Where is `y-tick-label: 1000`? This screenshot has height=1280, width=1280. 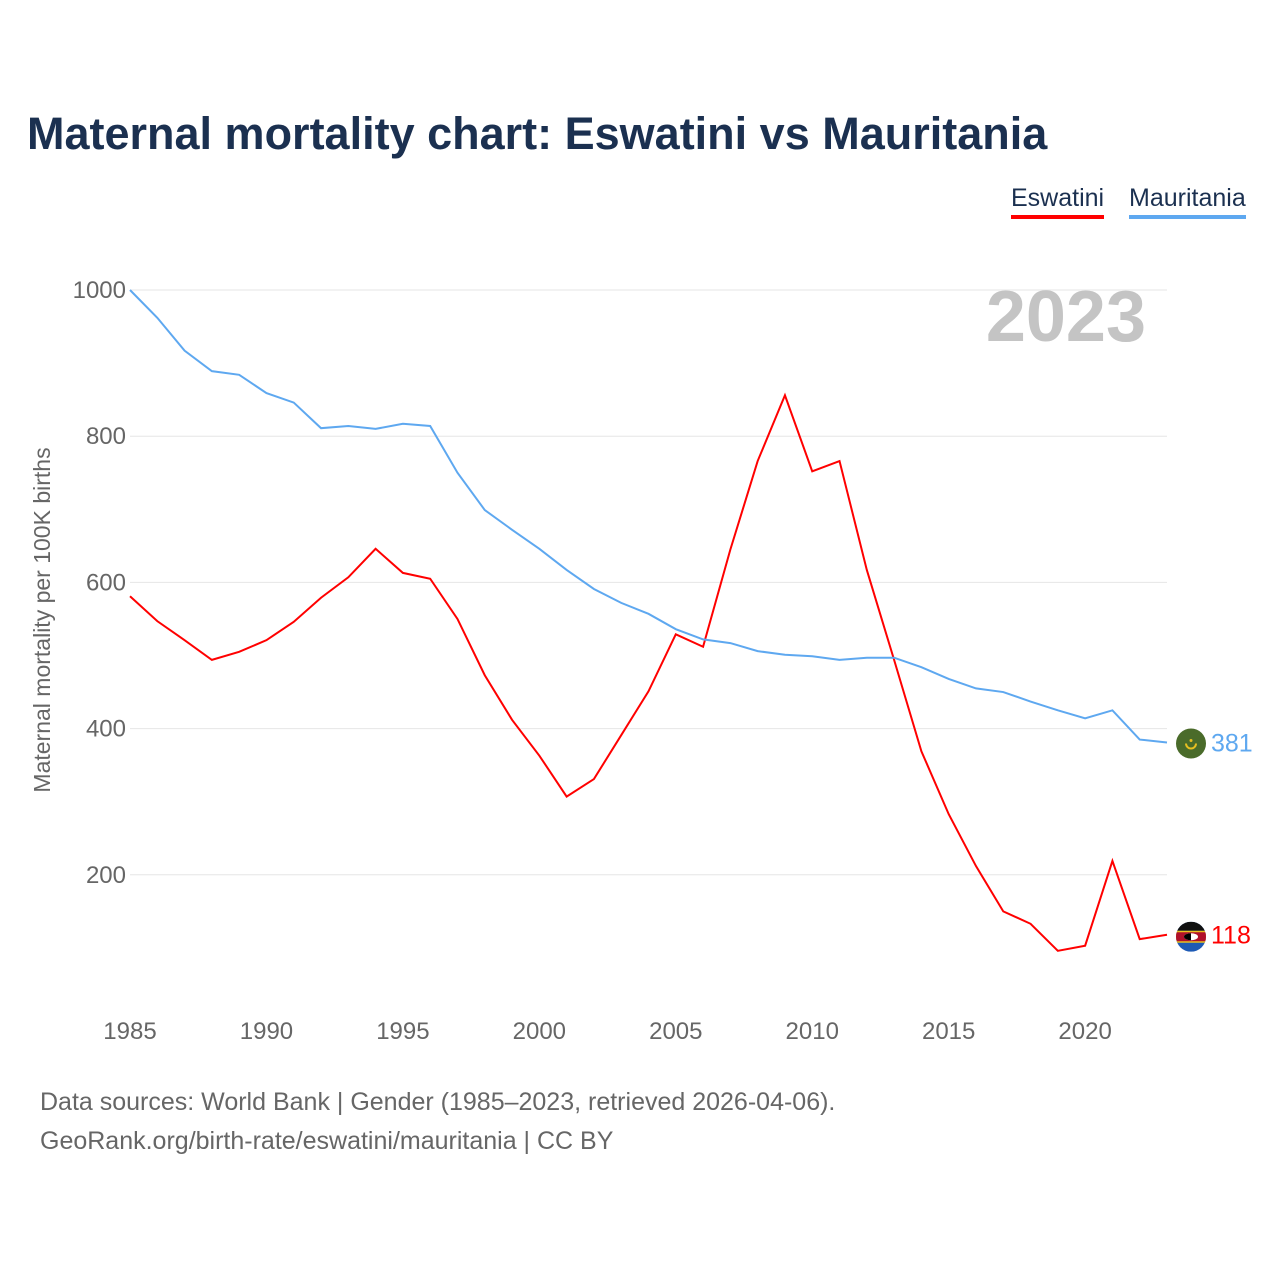
y-tick-label: 1000 is located at coordinates (99, 290).